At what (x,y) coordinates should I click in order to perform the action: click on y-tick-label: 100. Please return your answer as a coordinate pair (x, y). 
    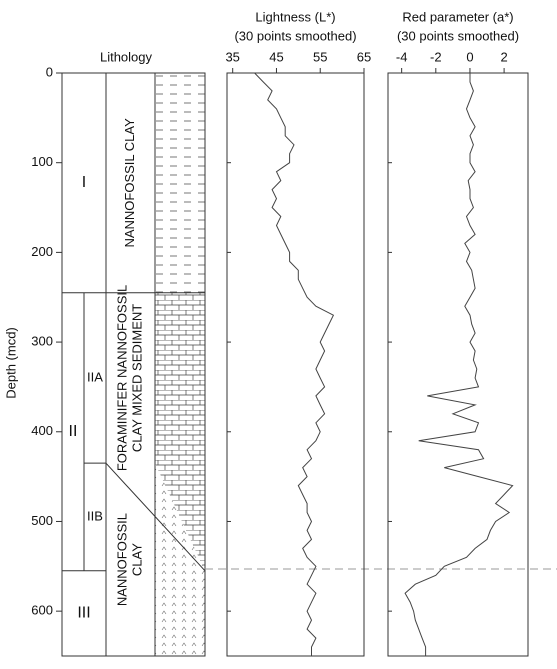
    Looking at the image, I should click on (42, 161).